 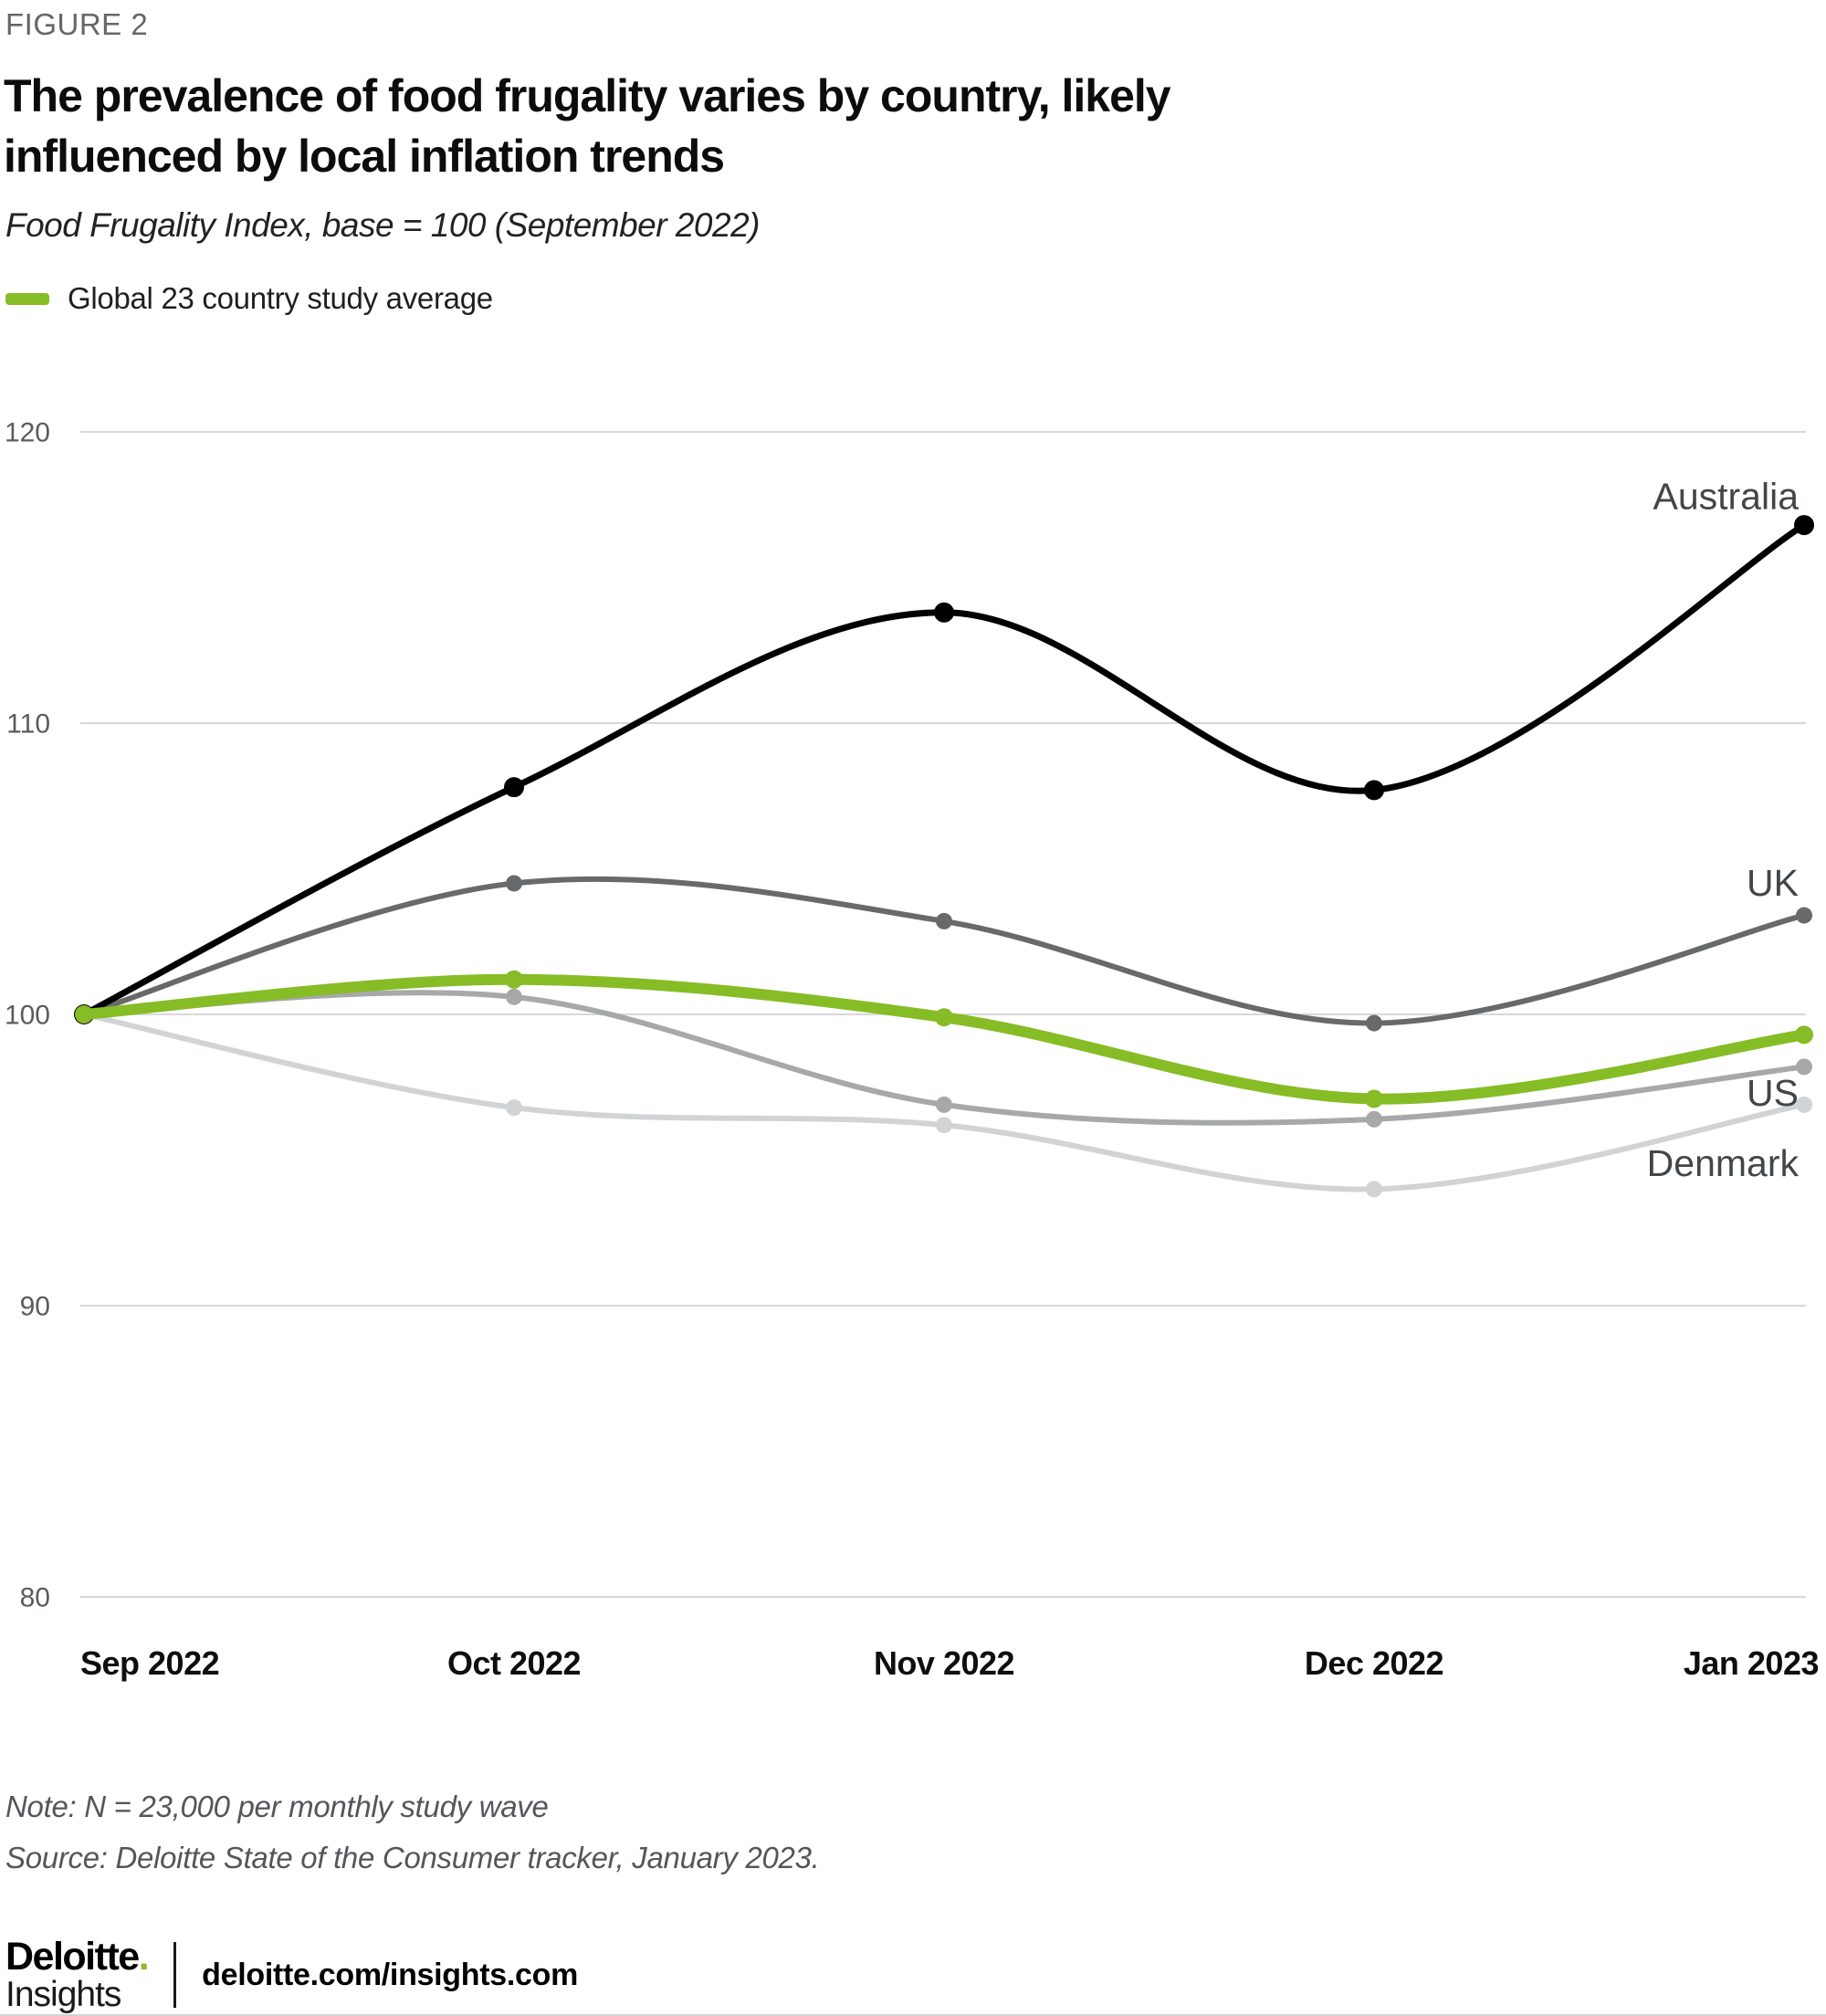 What do you see at coordinates (1773, 883) in the screenshot?
I see `series-end-label-uk: UK` at bounding box center [1773, 883].